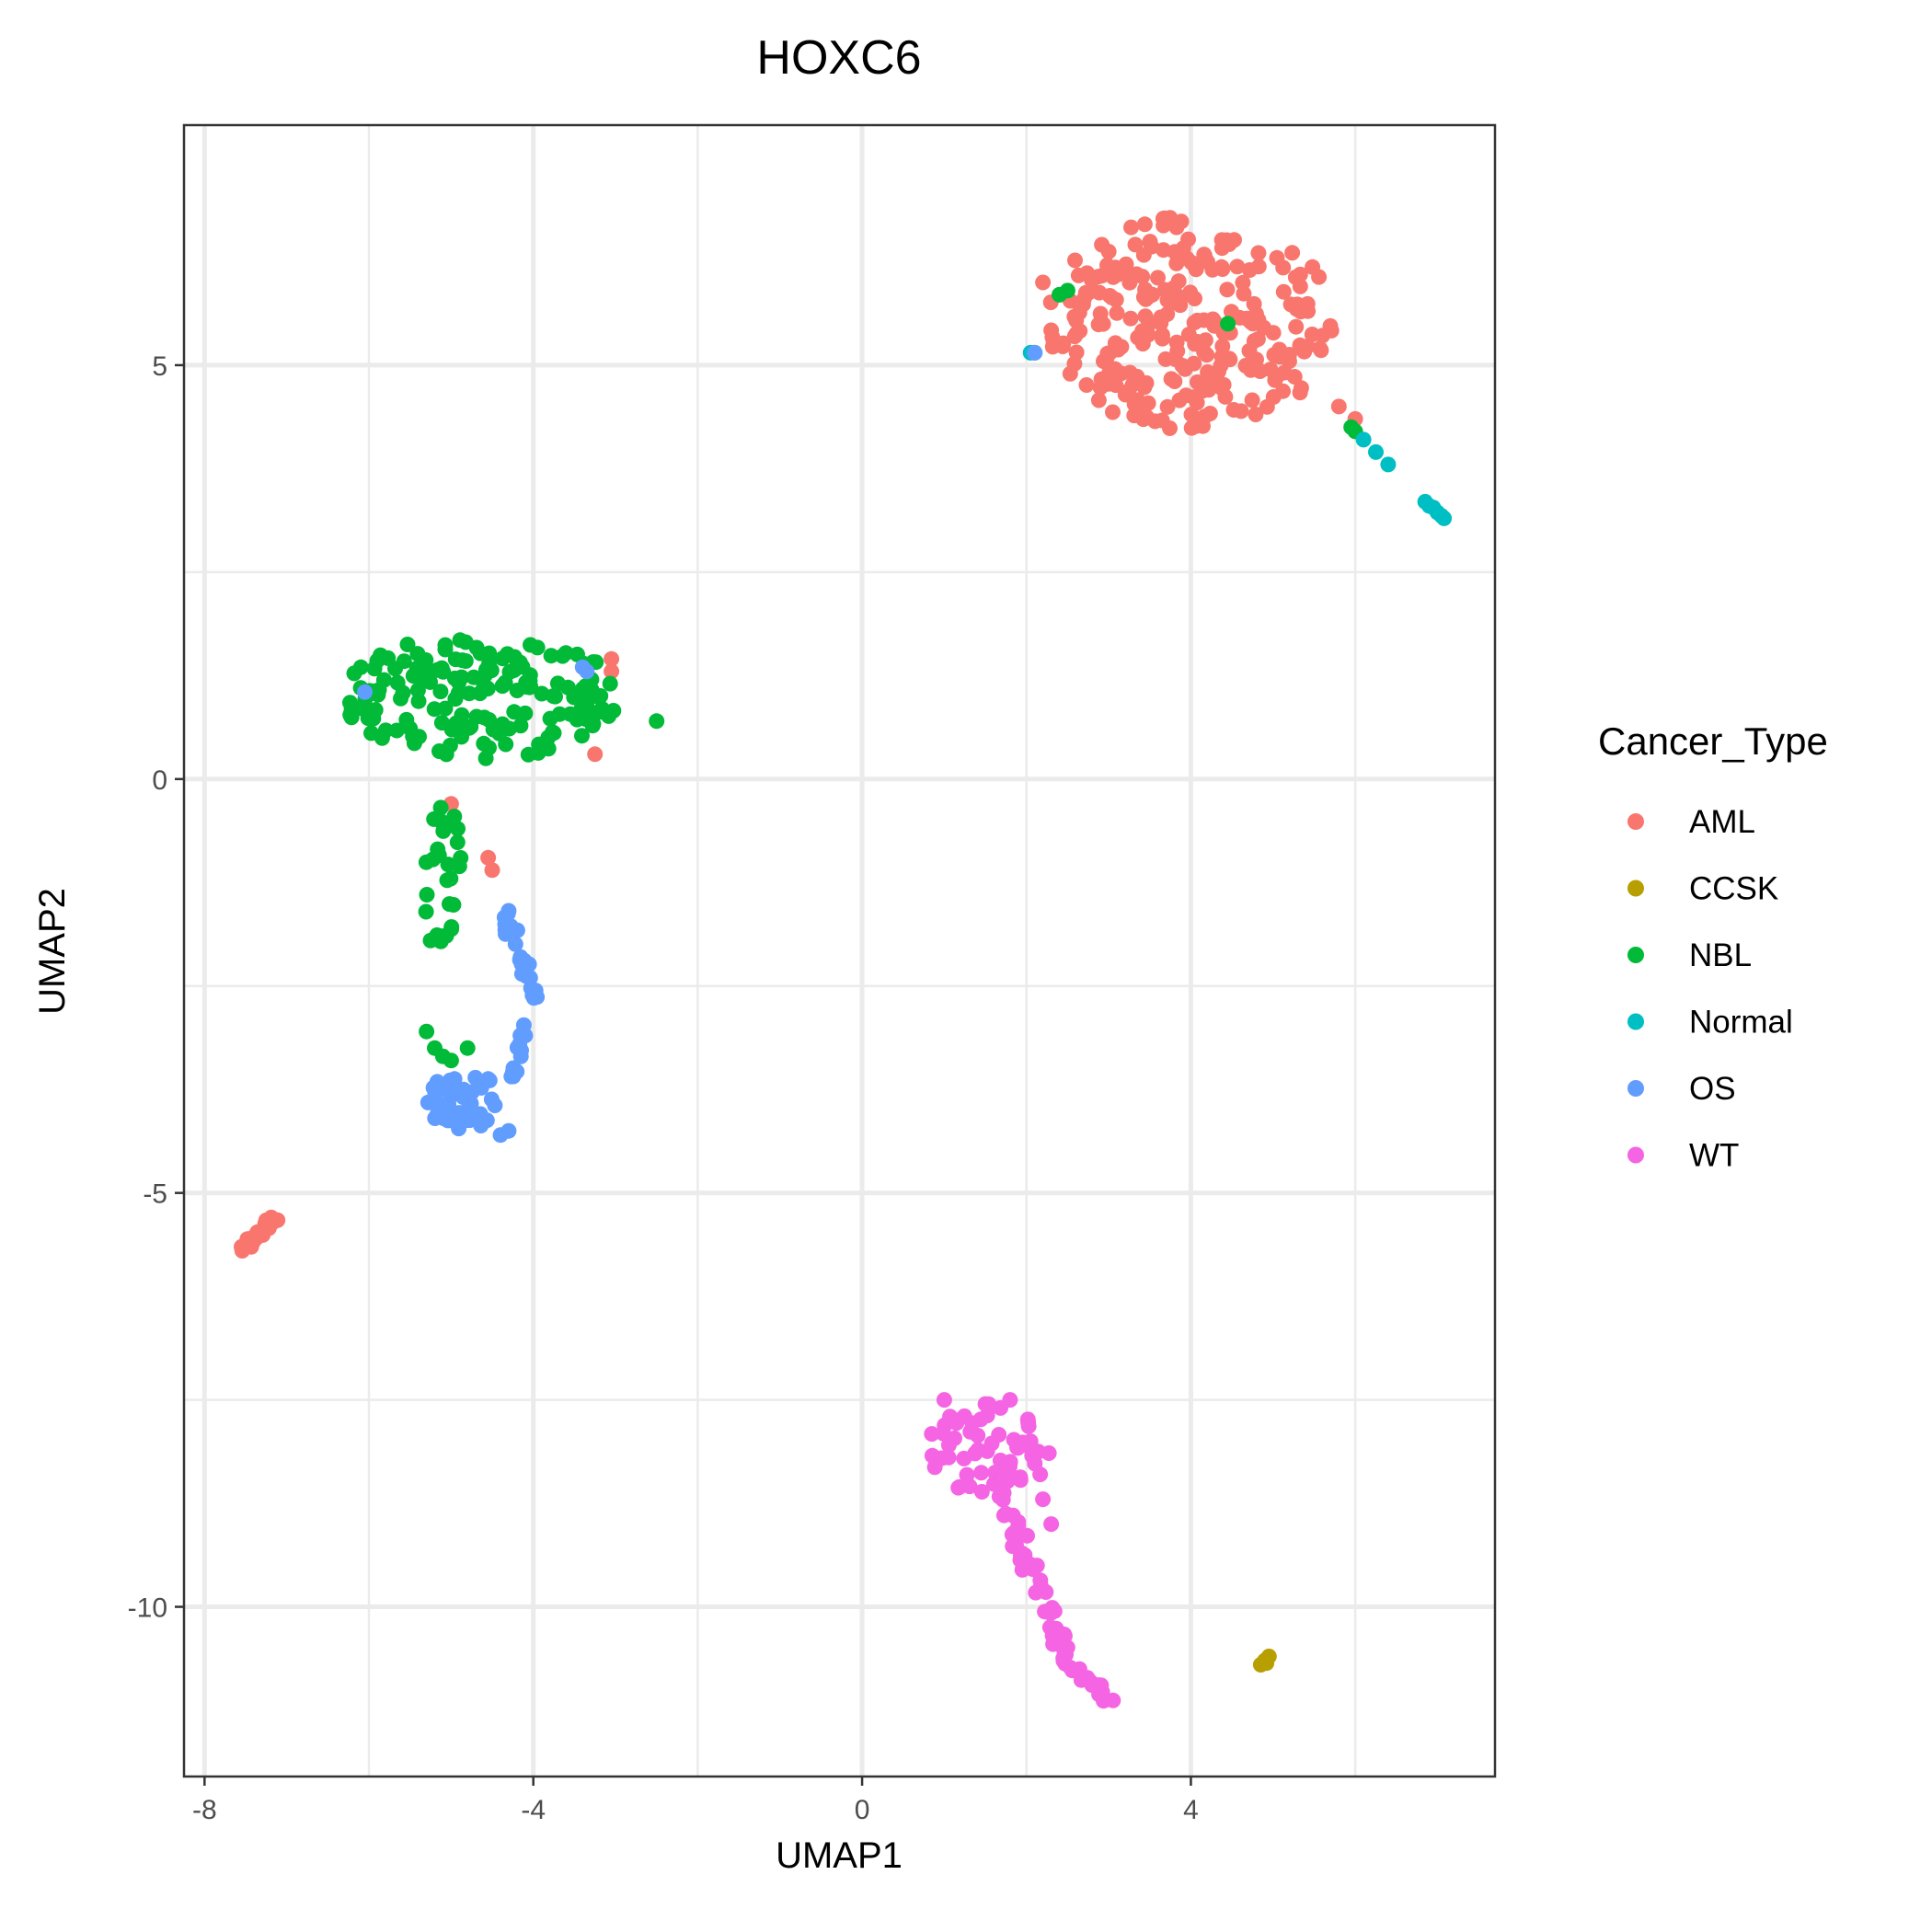 The width and height of the screenshot is (1932, 1932). Describe the element at coordinates (1713, 741) in the screenshot. I see `legend-title: Cancer_Type` at that location.